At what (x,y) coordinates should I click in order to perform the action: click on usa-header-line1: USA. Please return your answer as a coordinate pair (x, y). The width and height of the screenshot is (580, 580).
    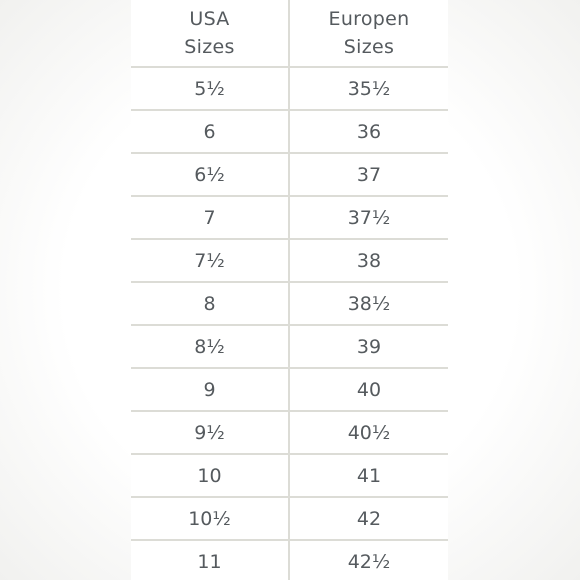
    Looking at the image, I should click on (209, 19).